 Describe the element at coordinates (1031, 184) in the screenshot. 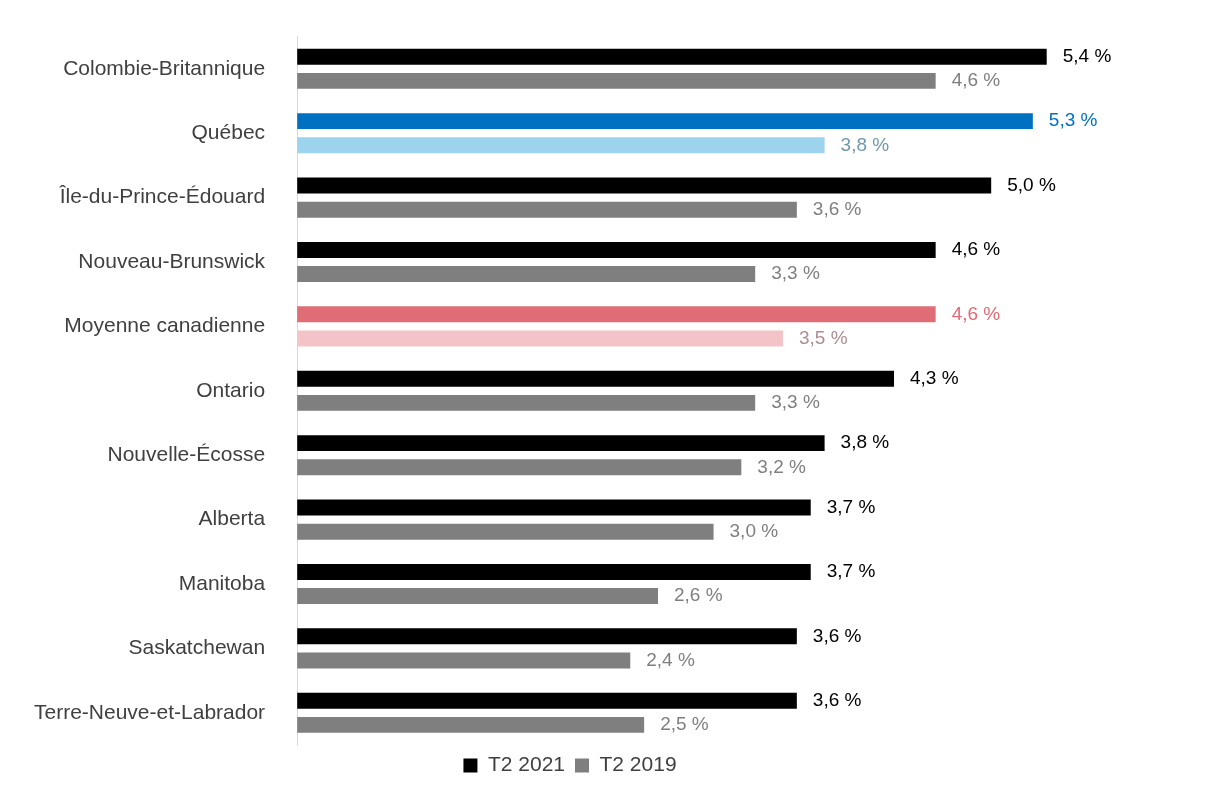

I see `data-label: 5,0 %` at that location.